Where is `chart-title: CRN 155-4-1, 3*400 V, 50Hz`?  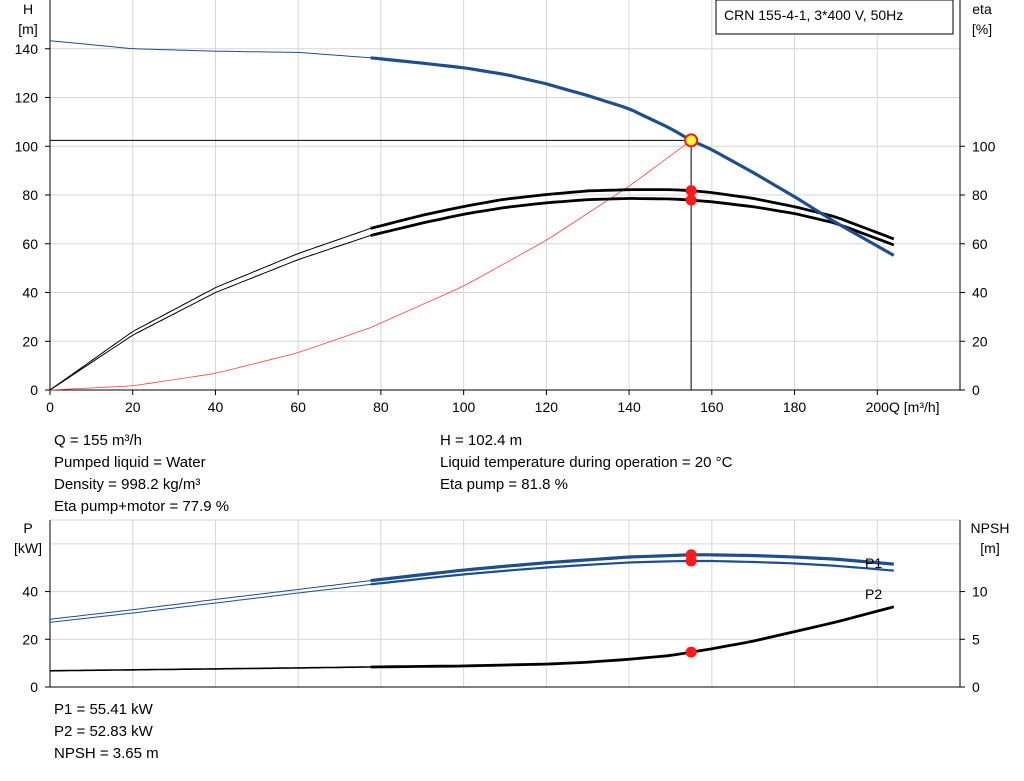 chart-title: CRN 155-4-1, 3*400 V, 50Hz is located at coordinates (813, 15).